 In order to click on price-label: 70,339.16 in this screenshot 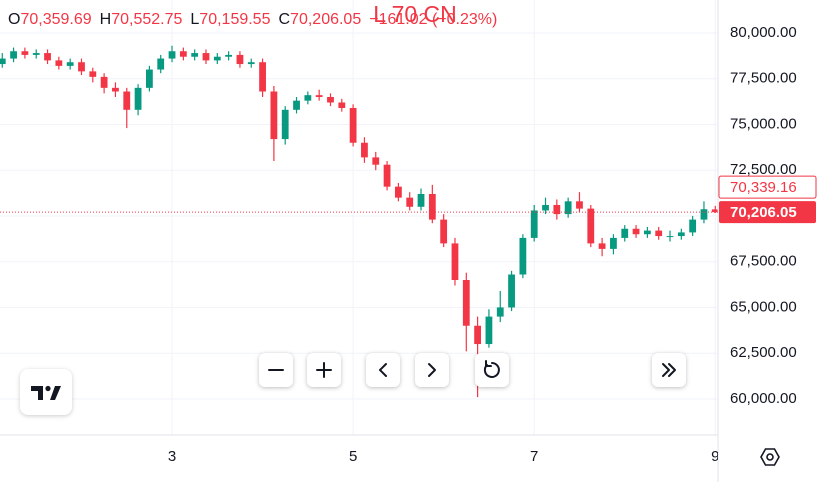, I will do `click(763, 187)`.